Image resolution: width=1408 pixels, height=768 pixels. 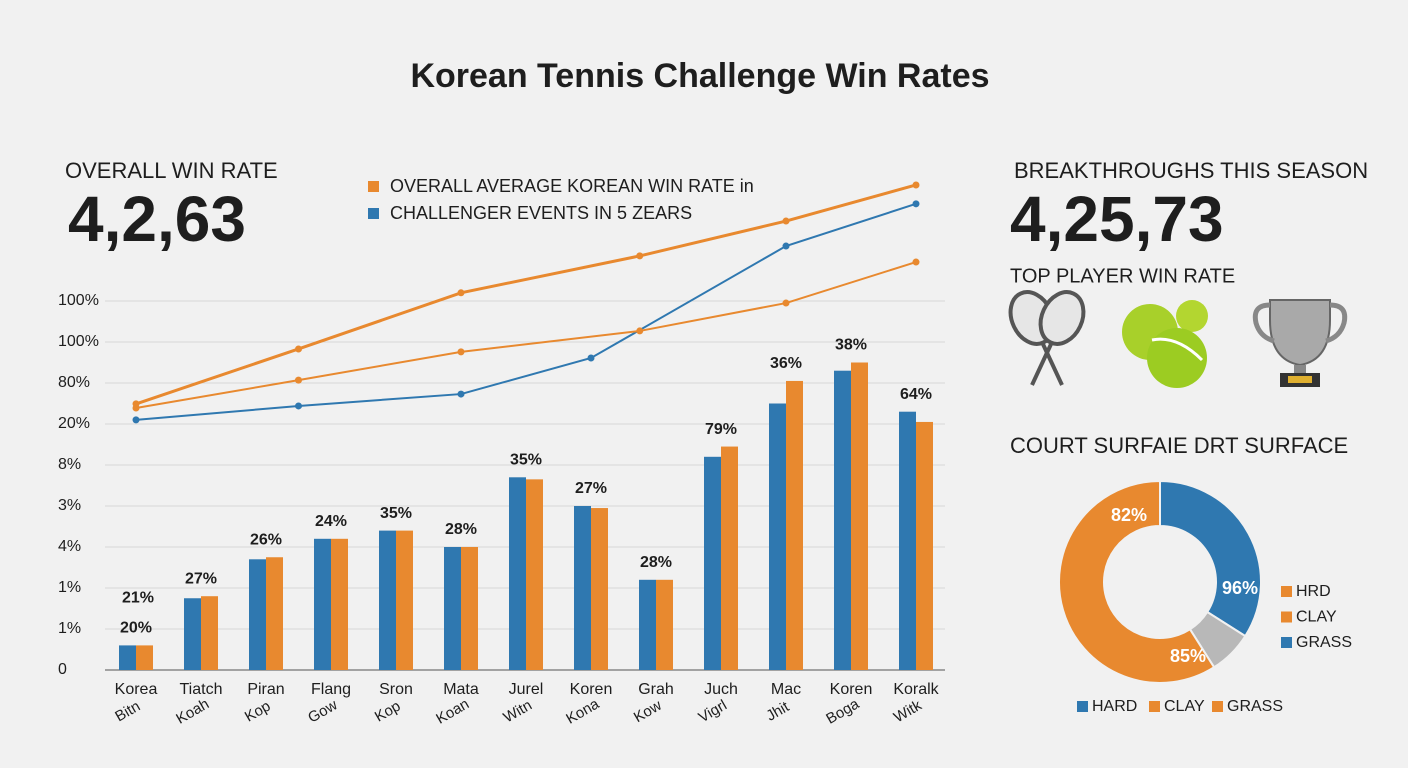 What do you see at coordinates (331, 521) in the screenshot?
I see `bar-label: 24%` at bounding box center [331, 521].